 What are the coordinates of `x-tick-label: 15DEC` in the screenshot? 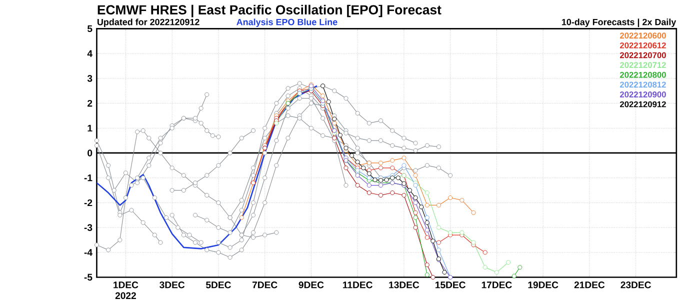 It's located at (451, 284).